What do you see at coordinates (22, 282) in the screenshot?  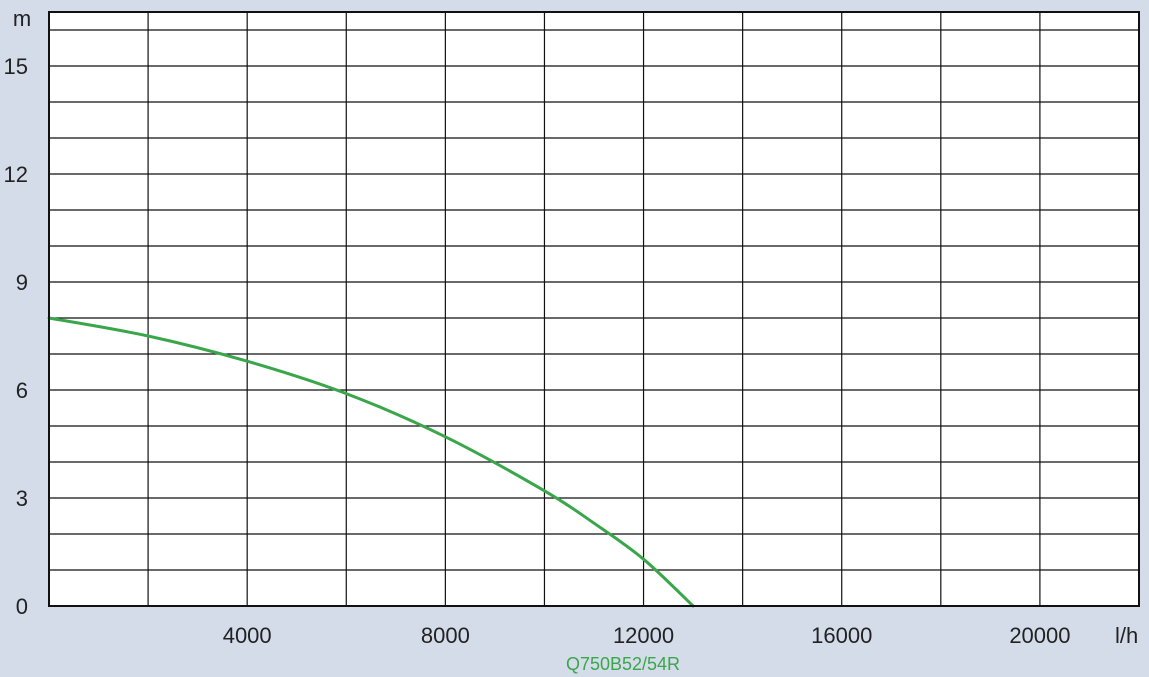 I see `y-tick-label: 9` at bounding box center [22, 282].